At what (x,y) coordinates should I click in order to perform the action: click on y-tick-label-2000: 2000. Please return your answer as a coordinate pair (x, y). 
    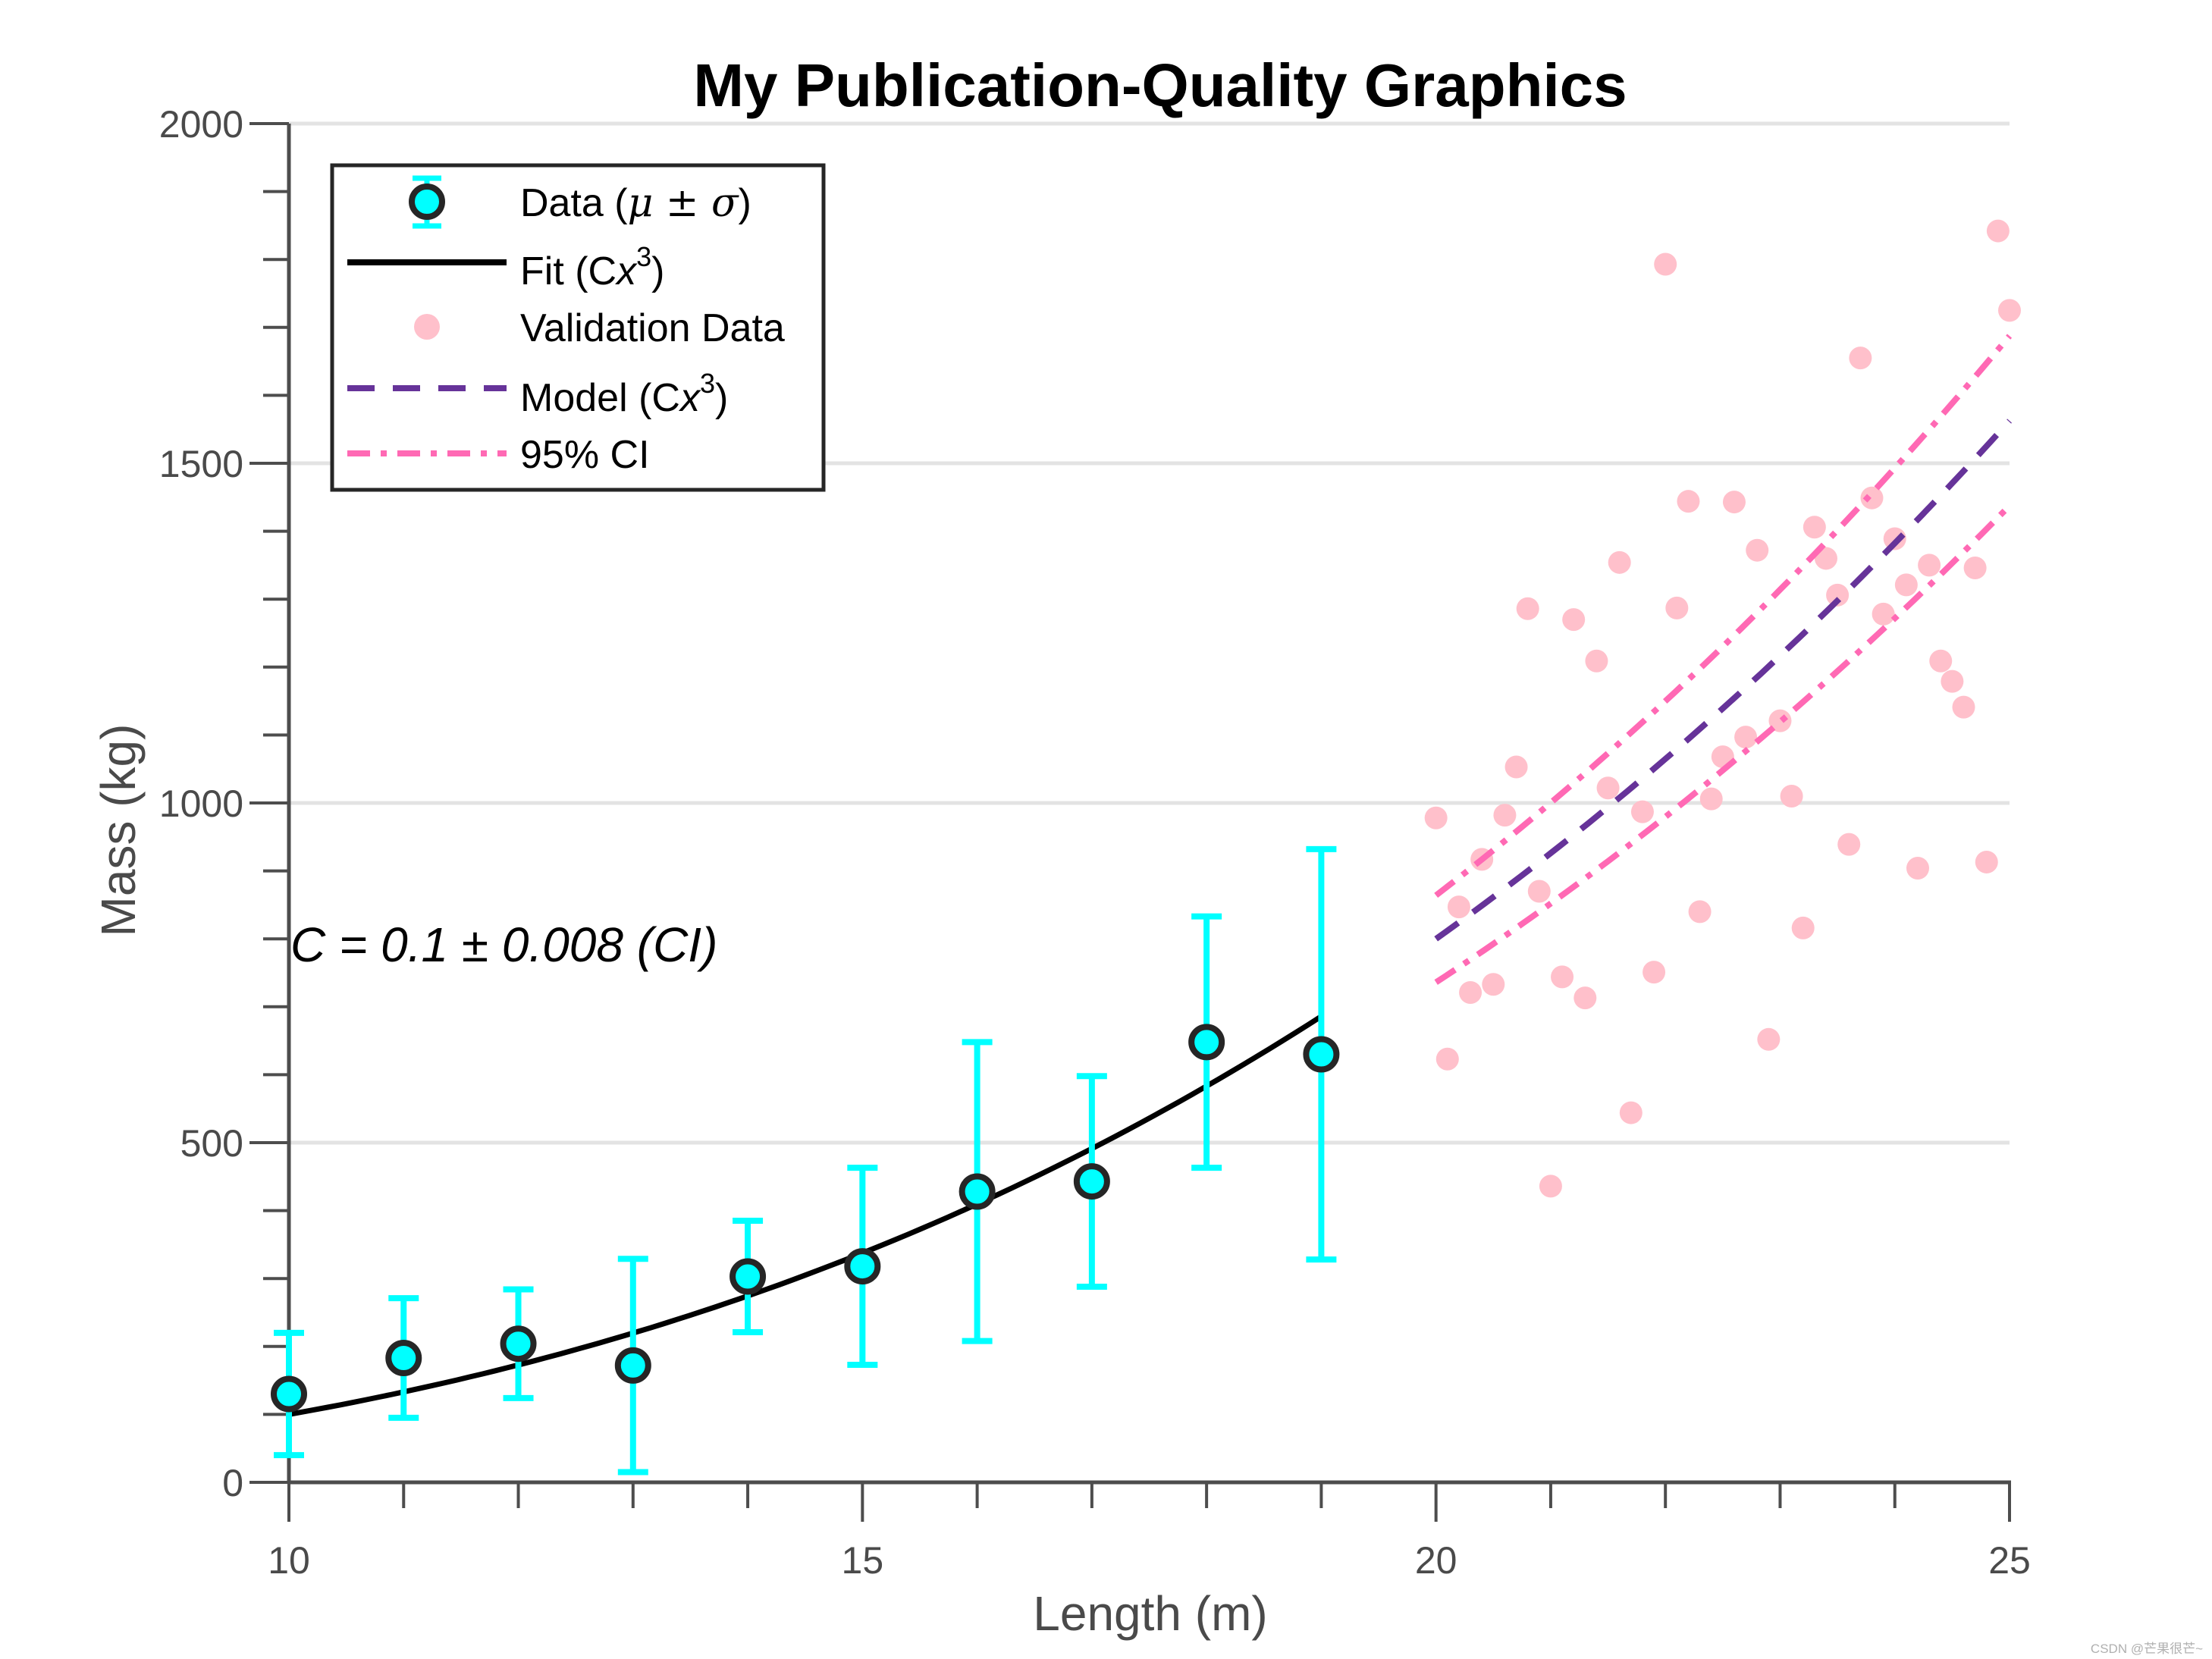
    Looking at the image, I should click on (201, 125).